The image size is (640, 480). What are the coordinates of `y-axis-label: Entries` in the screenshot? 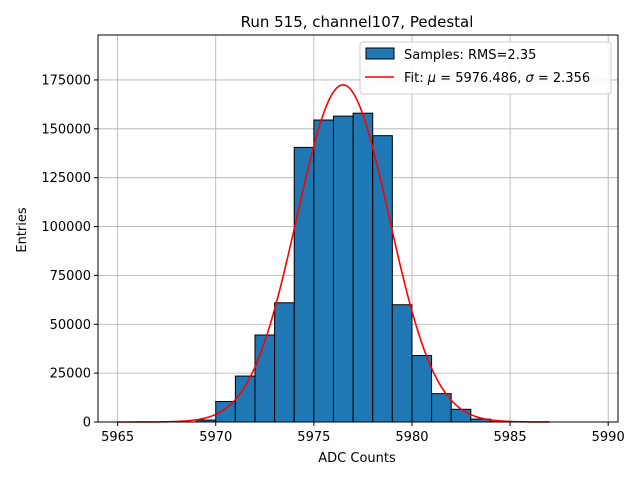 It's located at (22, 230).